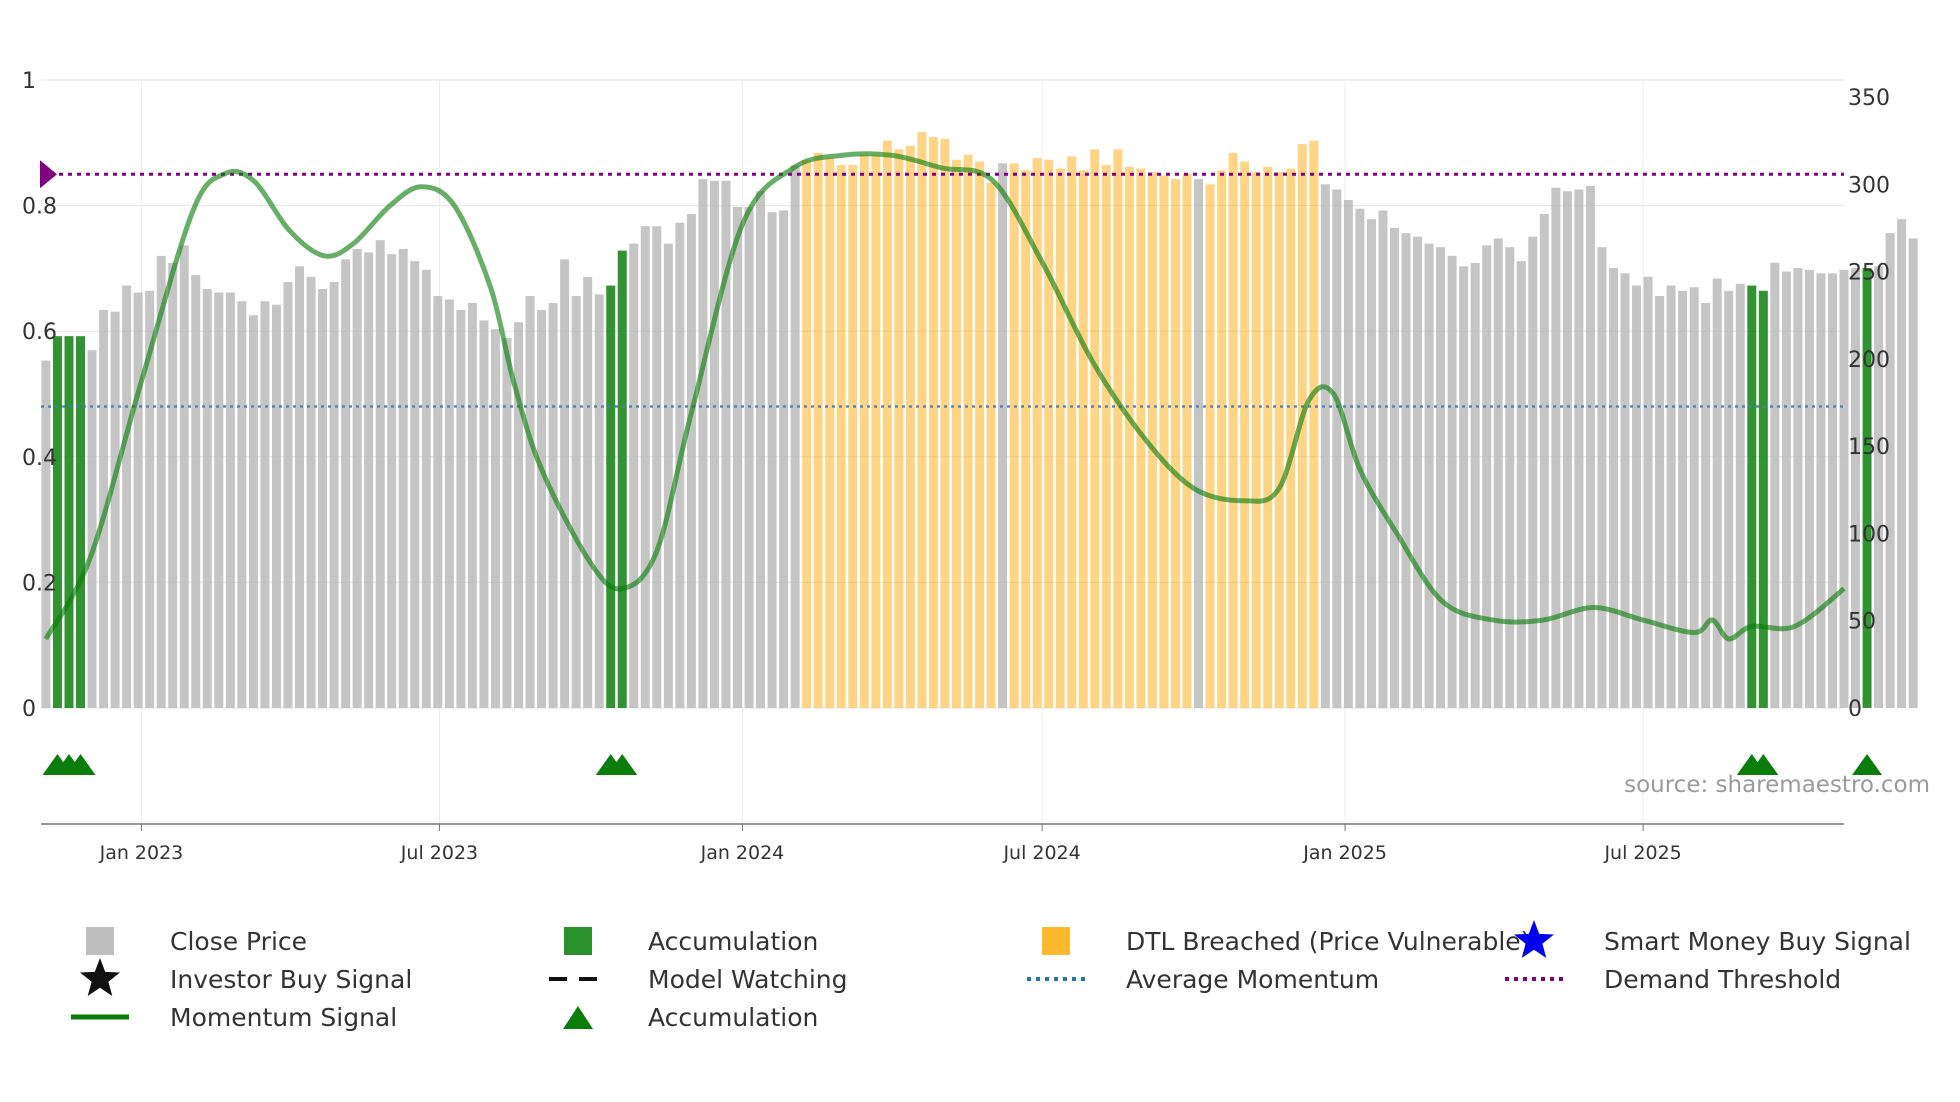 The image size is (1960, 1102). I want to click on x-tick-label: Jan 2025, so click(1344, 853).